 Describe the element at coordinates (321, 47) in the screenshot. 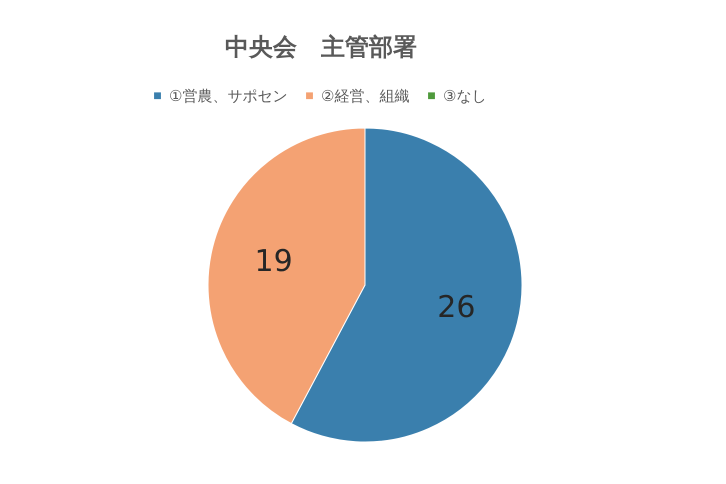

I see `chart-title: 中央会 主管部署` at that location.